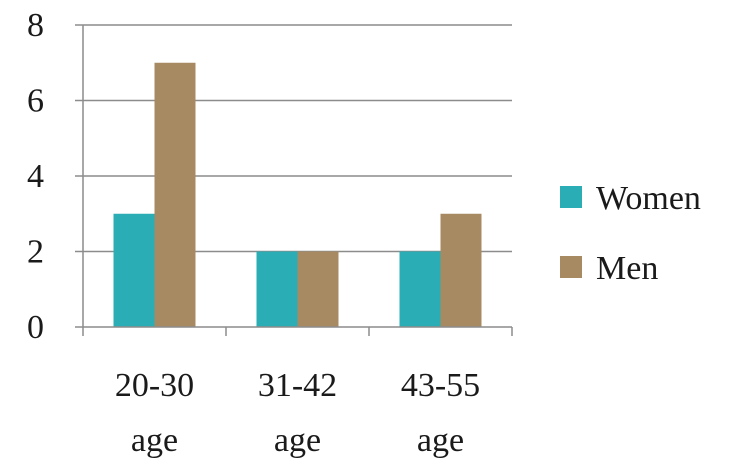 The height and width of the screenshot is (462, 756). What do you see at coordinates (297, 413) in the screenshot?
I see `x-tick-labels: 20-30 age 31-42 age 43-55 age` at bounding box center [297, 413].